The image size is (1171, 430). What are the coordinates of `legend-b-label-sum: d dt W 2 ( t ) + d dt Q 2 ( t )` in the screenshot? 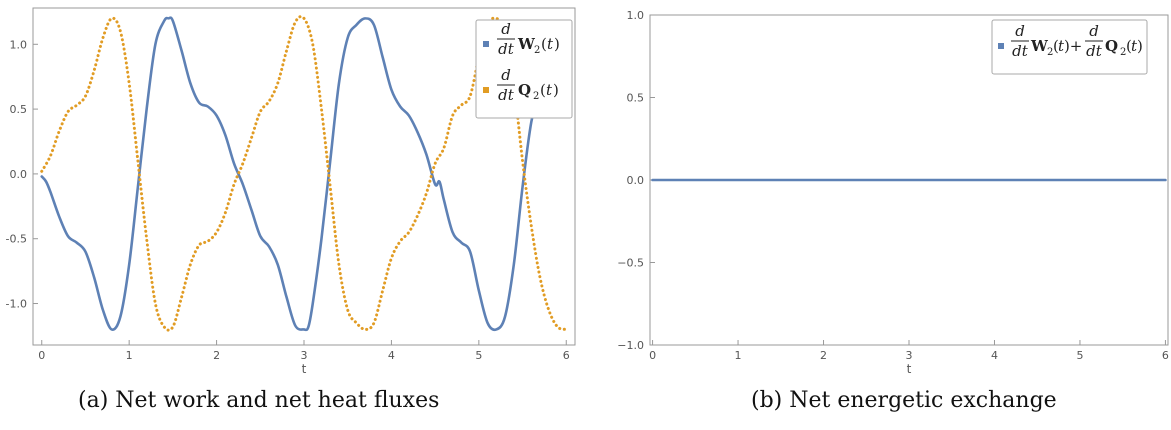 It's located at (1077, 41).